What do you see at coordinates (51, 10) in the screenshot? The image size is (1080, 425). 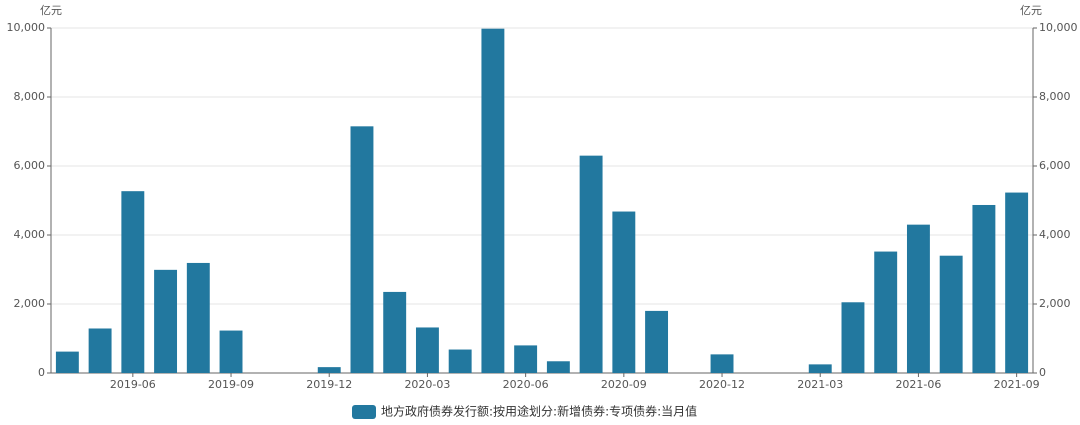 I see `y-axis-label: 亿元` at bounding box center [51, 10].